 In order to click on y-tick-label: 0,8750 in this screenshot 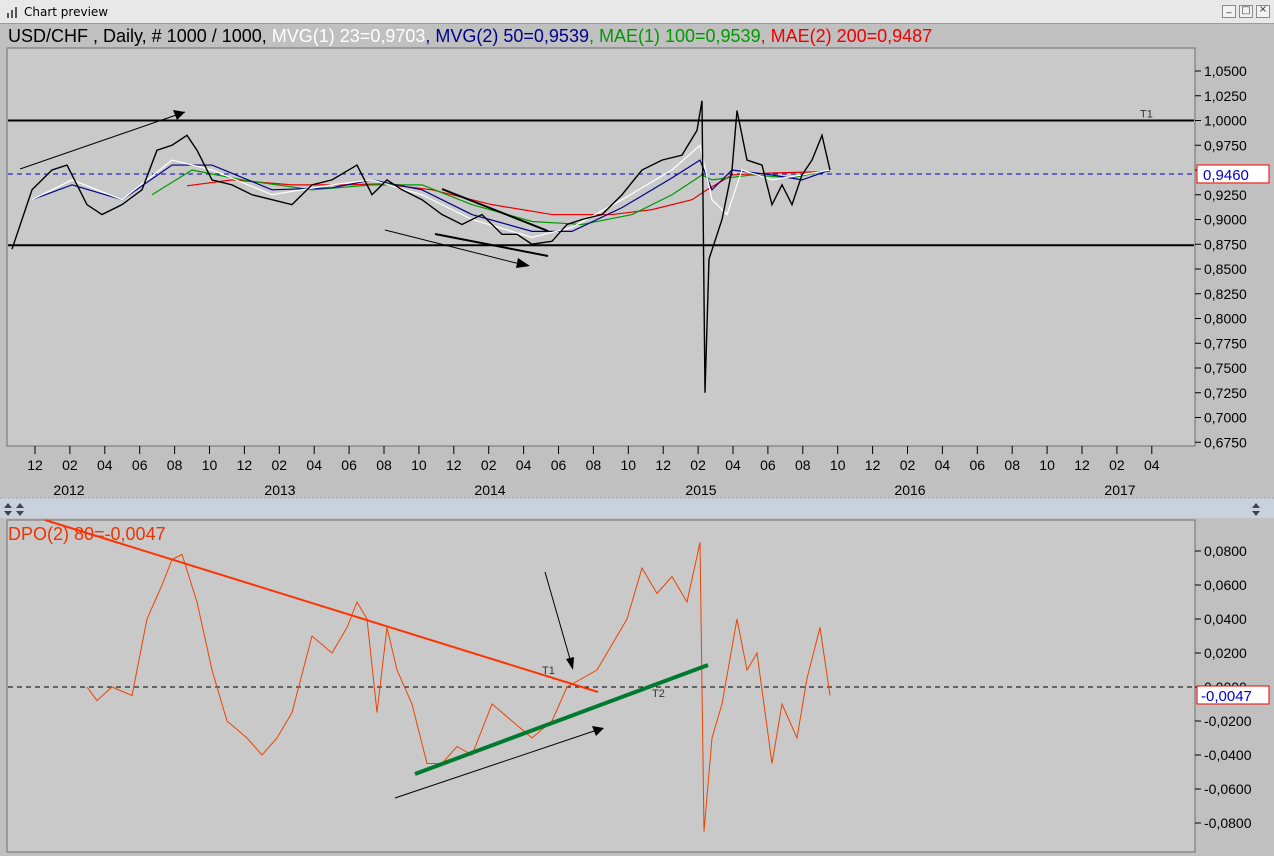, I will do `click(1225, 244)`.